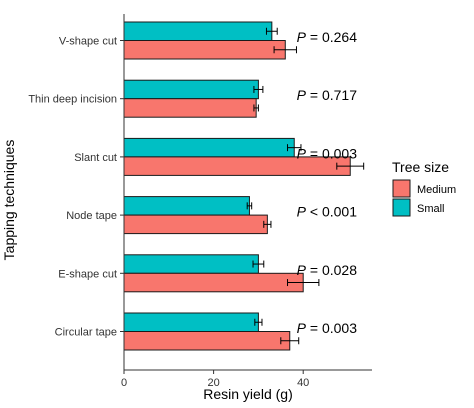 The width and height of the screenshot is (474, 408). I want to click on y-axis-title: Tapping techniques, so click(9, 200).